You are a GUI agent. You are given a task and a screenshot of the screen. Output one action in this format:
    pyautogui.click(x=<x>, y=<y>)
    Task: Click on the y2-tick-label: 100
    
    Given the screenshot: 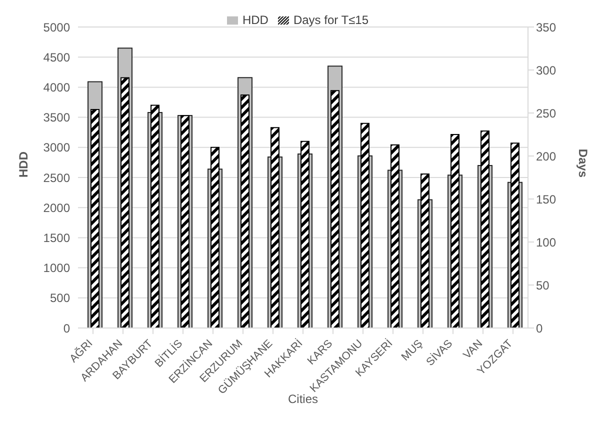 What is the action you would take?
    pyautogui.click(x=546, y=242)
    